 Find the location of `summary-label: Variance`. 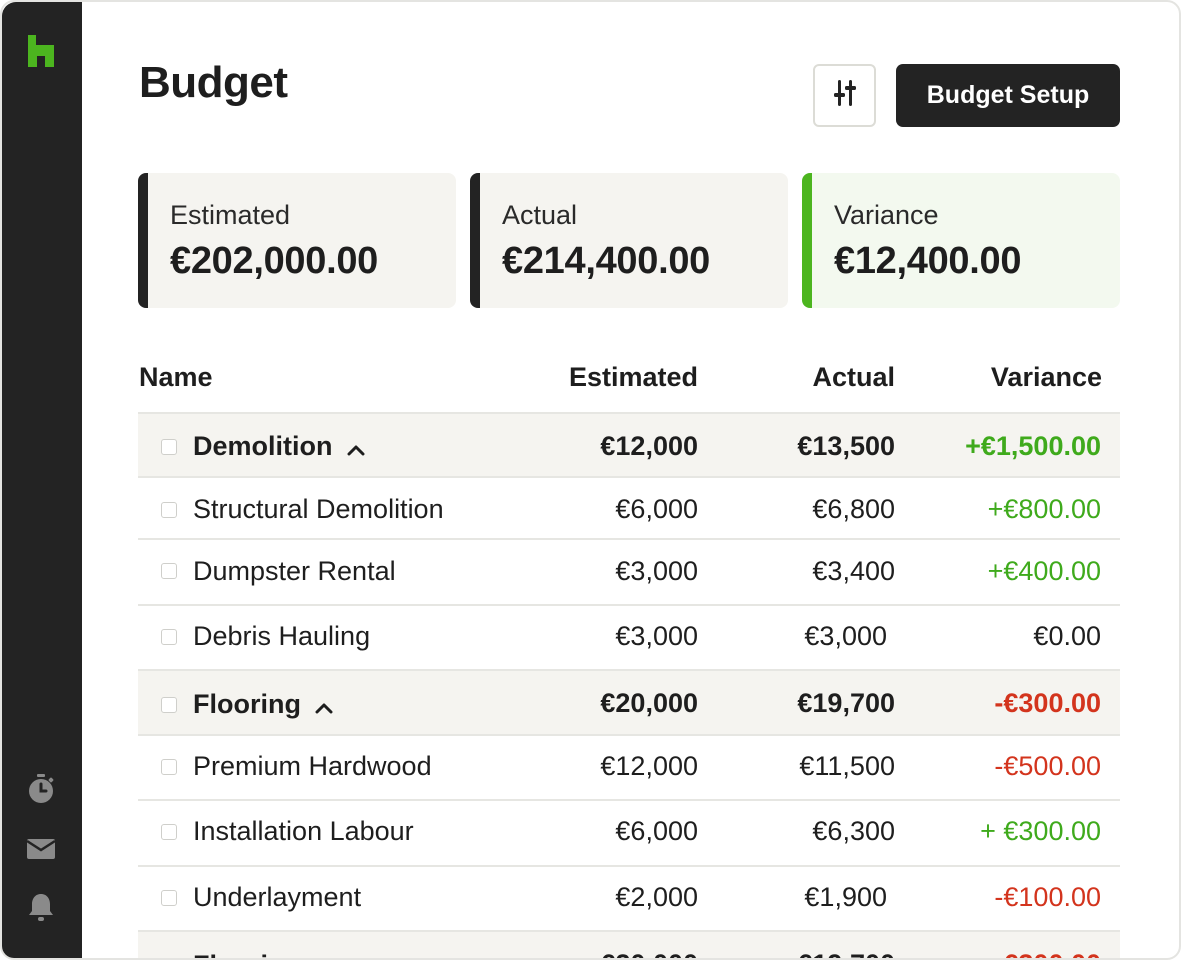

summary-label: Variance is located at coordinates (886, 215).